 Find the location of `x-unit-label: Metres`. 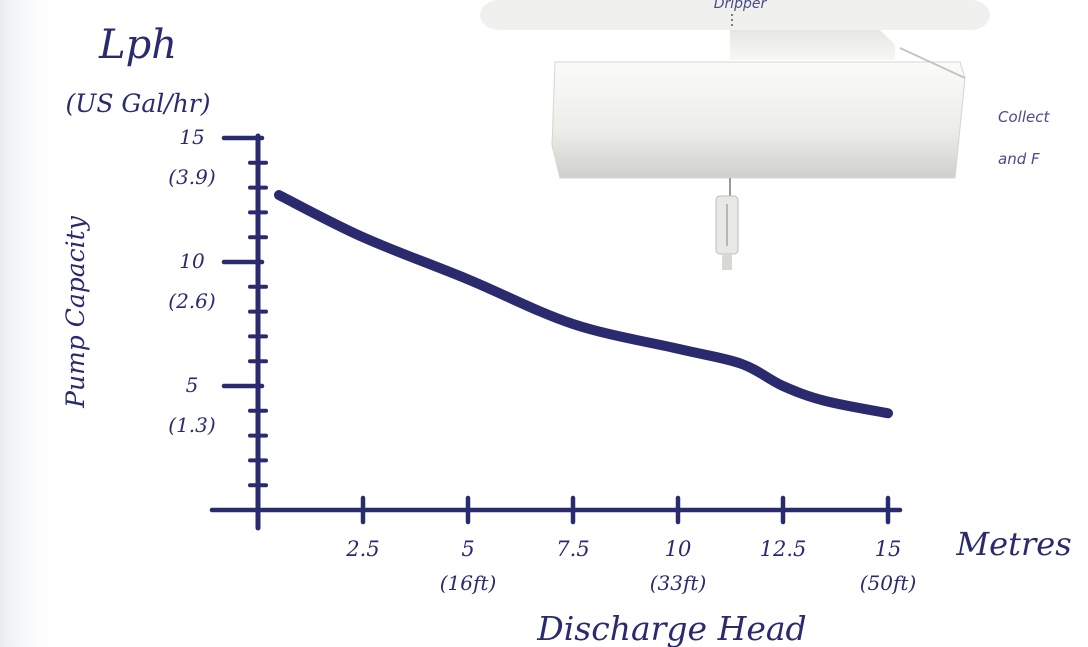

x-unit-label: Metres is located at coordinates (1013, 544).